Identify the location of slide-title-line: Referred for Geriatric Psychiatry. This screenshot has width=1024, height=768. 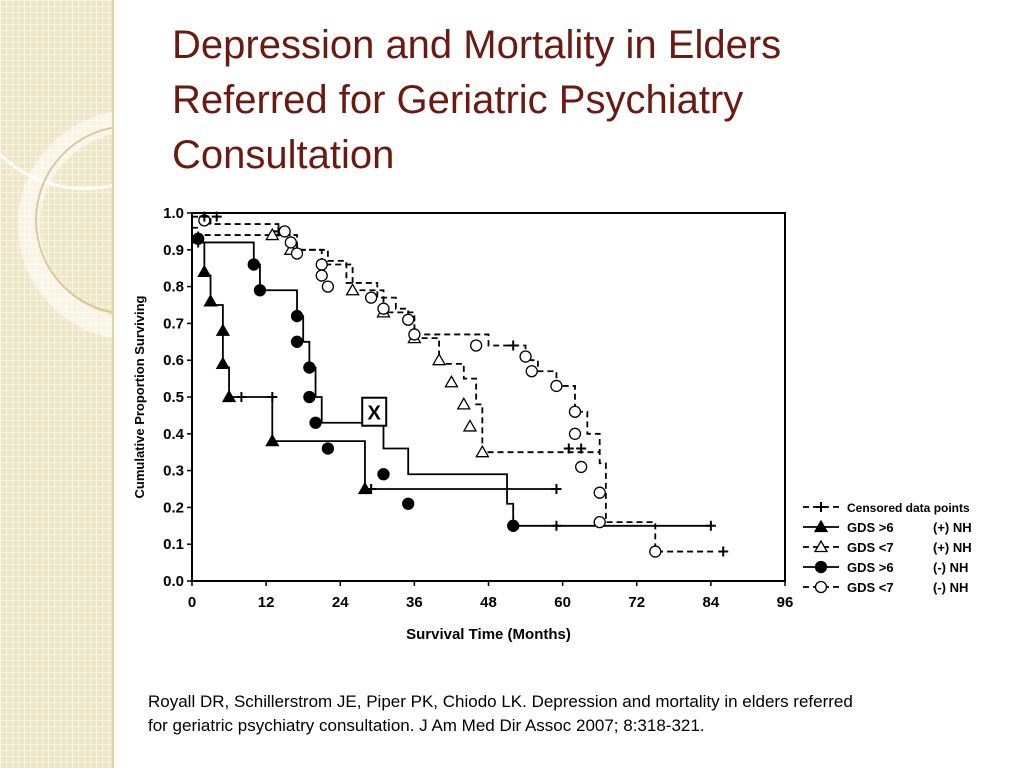
(458, 100).